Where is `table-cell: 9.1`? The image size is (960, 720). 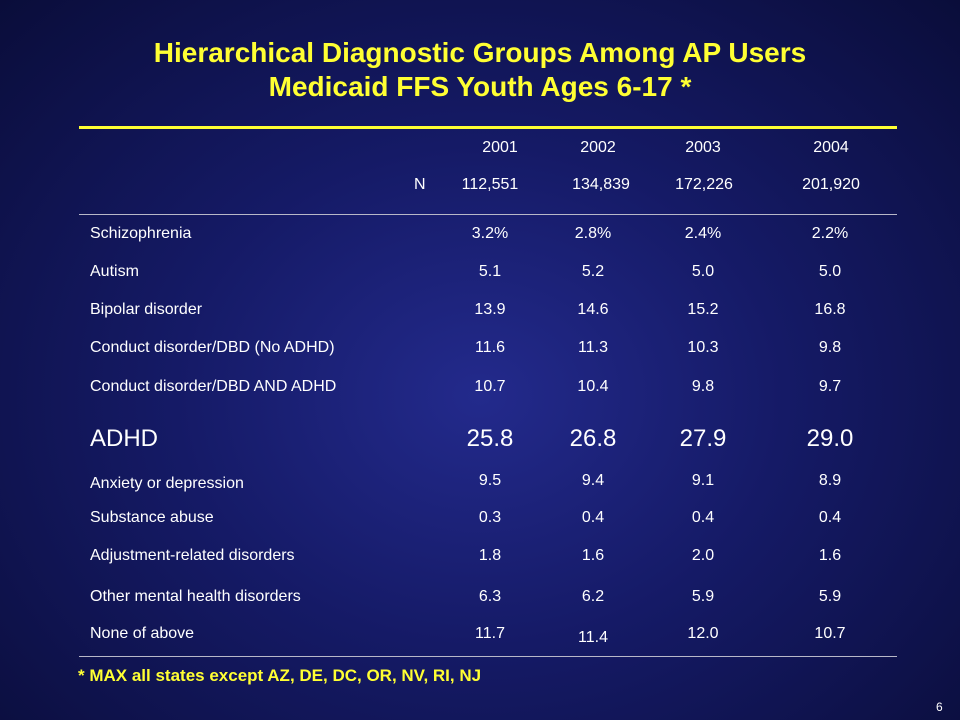
table-cell: 9.1 is located at coordinates (703, 480).